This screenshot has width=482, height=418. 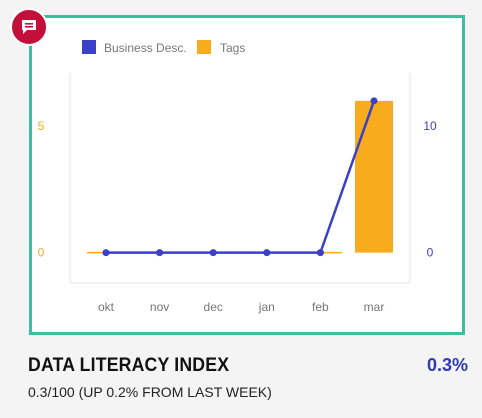 What do you see at coordinates (374, 101) in the screenshot?
I see `point-mar` at bounding box center [374, 101].